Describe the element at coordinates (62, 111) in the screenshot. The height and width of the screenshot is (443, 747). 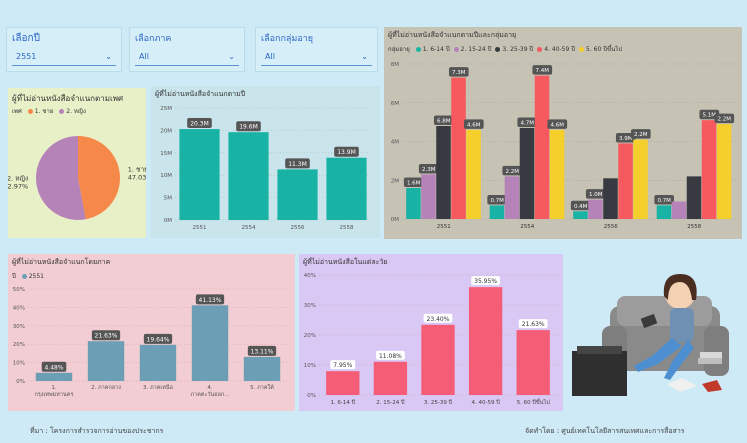
I see `legend-dot-female` at that location.